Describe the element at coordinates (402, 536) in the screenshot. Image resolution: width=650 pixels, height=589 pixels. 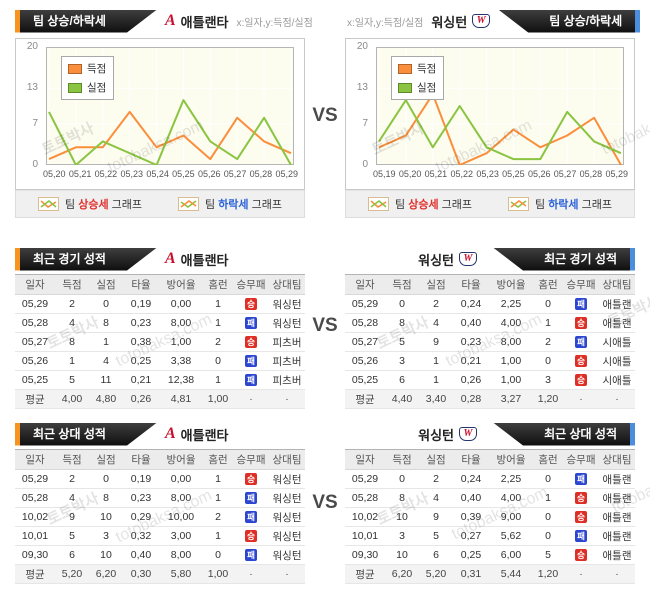
I see `table-cell: 3` at that location.